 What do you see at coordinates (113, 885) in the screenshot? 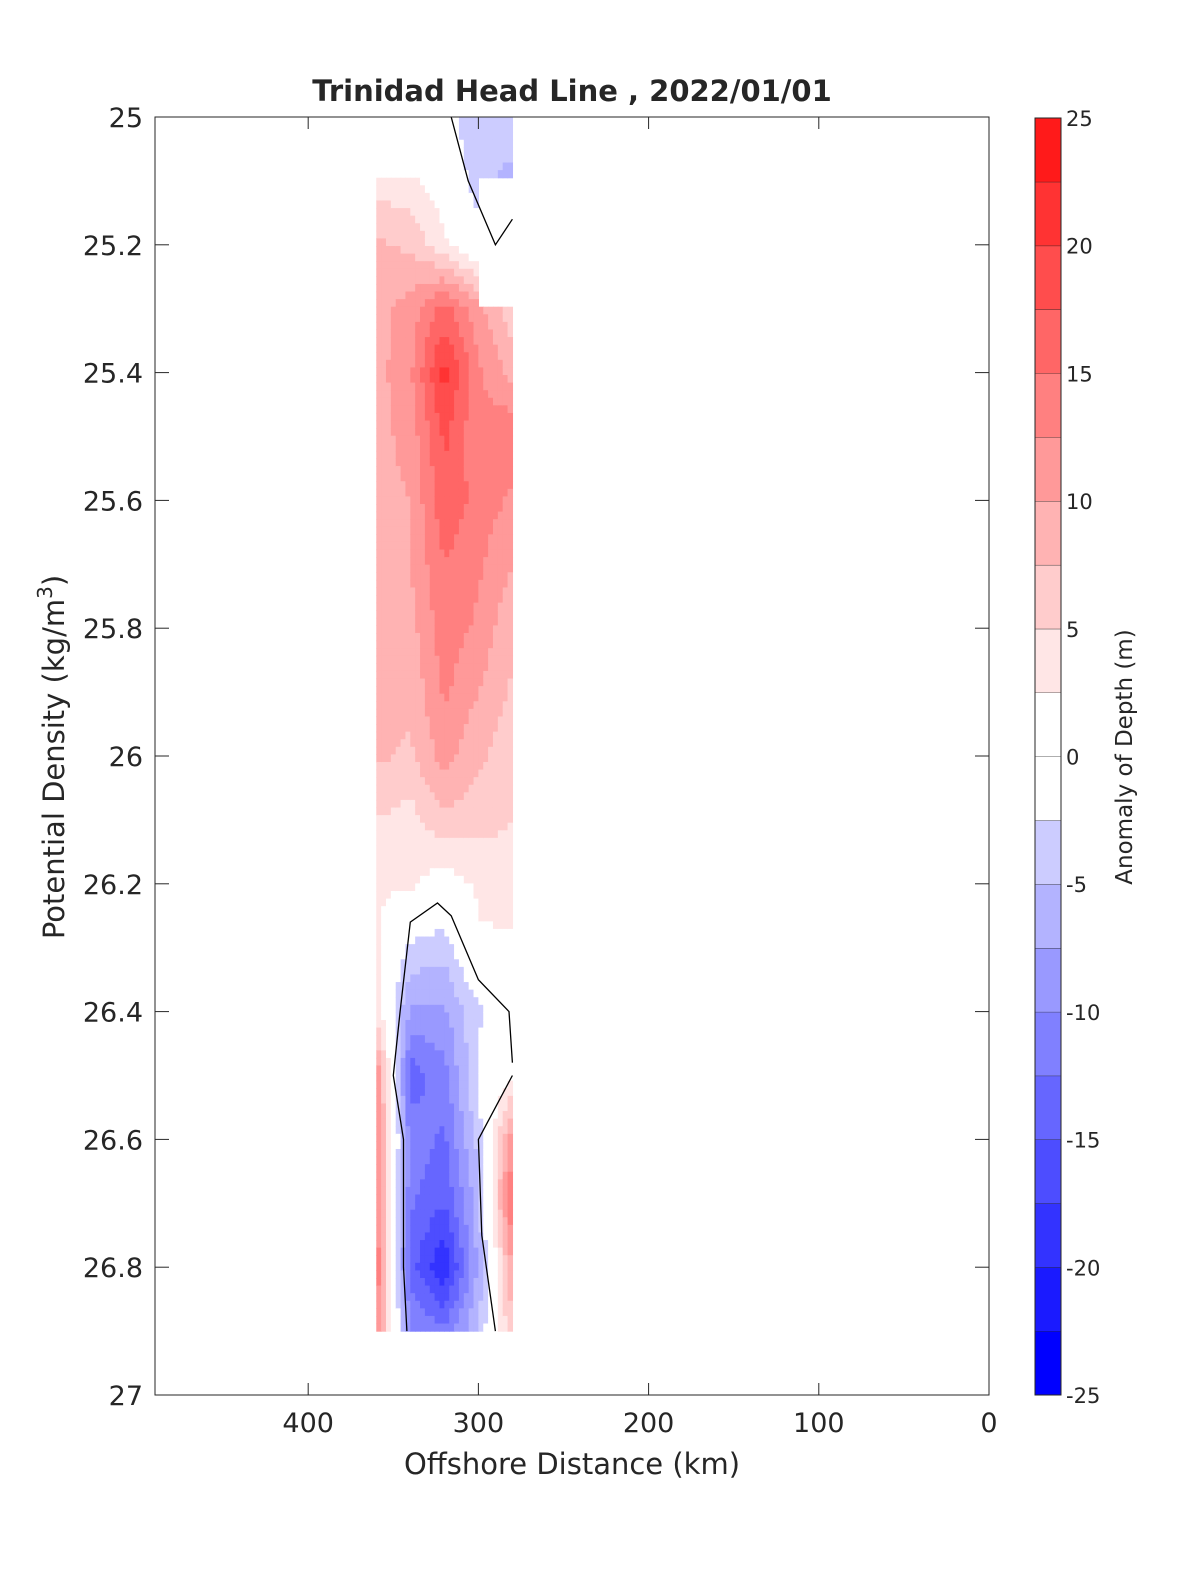
I see `y-tick-label: 26.2` at bounding box center [113, 885].